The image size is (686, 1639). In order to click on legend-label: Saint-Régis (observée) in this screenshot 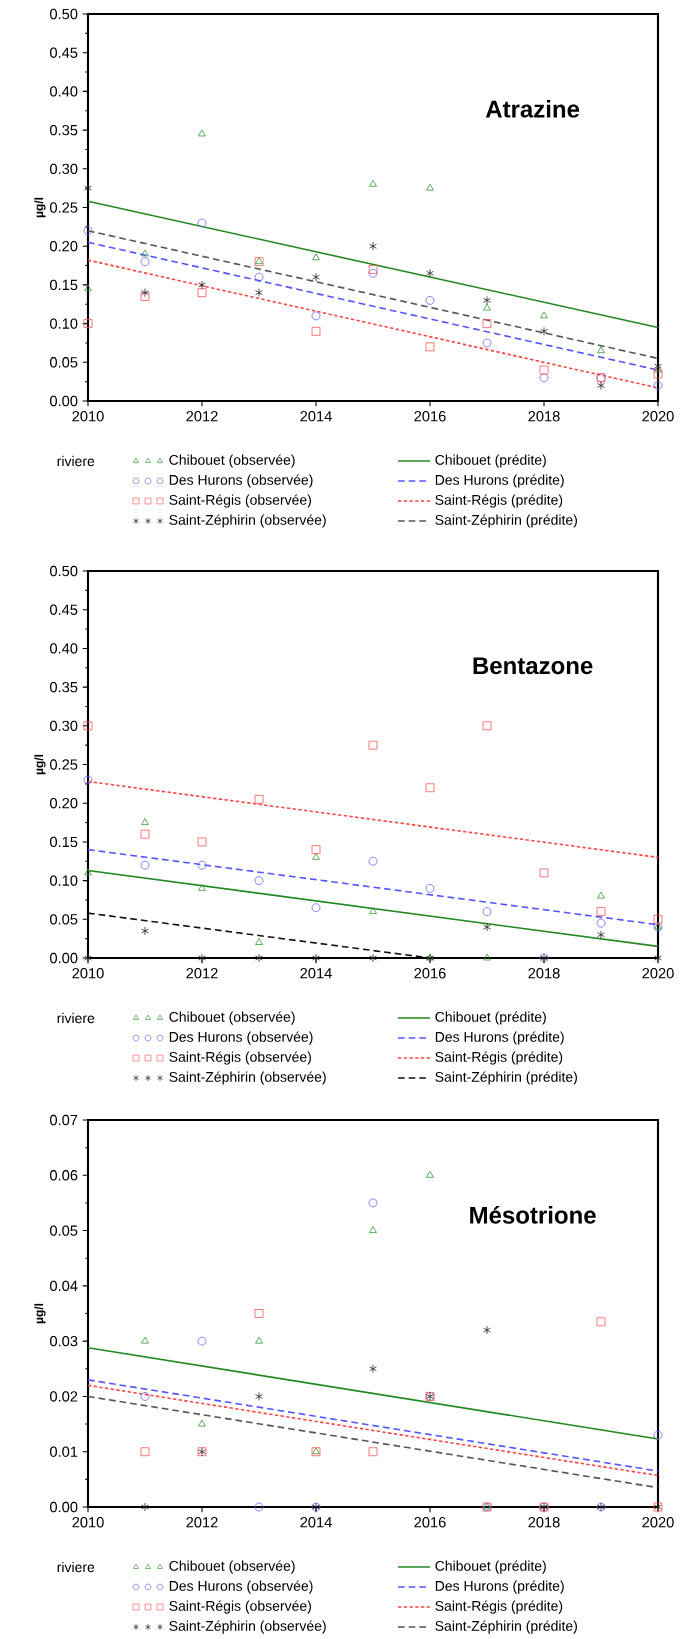, I will do `click(240, 1607)`.